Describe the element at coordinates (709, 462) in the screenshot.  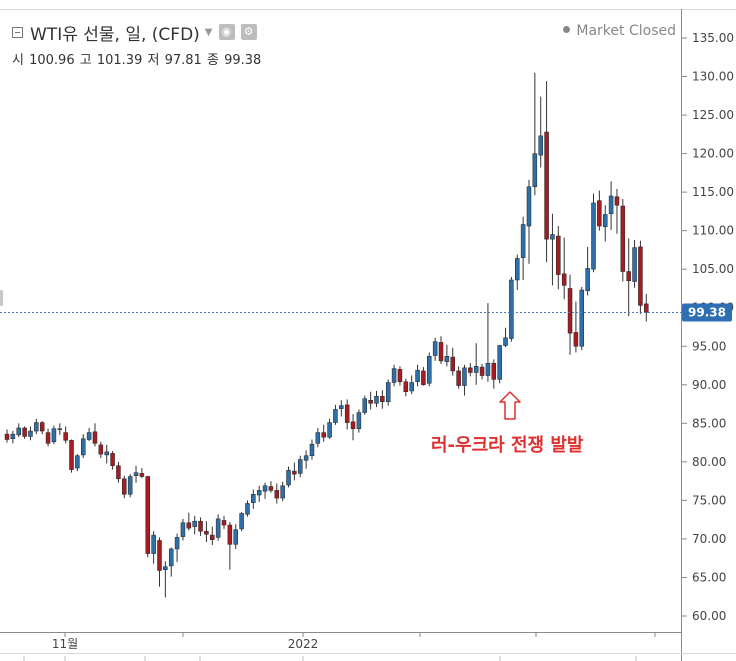
I see `y-tick-label: 80.00` at that location.